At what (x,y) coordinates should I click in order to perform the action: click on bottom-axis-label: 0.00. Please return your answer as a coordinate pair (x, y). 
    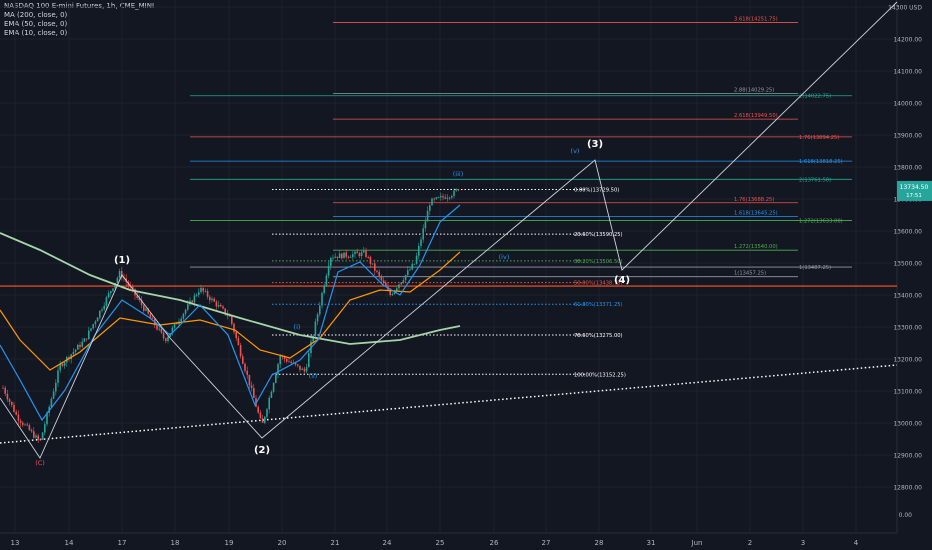
    Looking at the image, I should click on (906, 515).